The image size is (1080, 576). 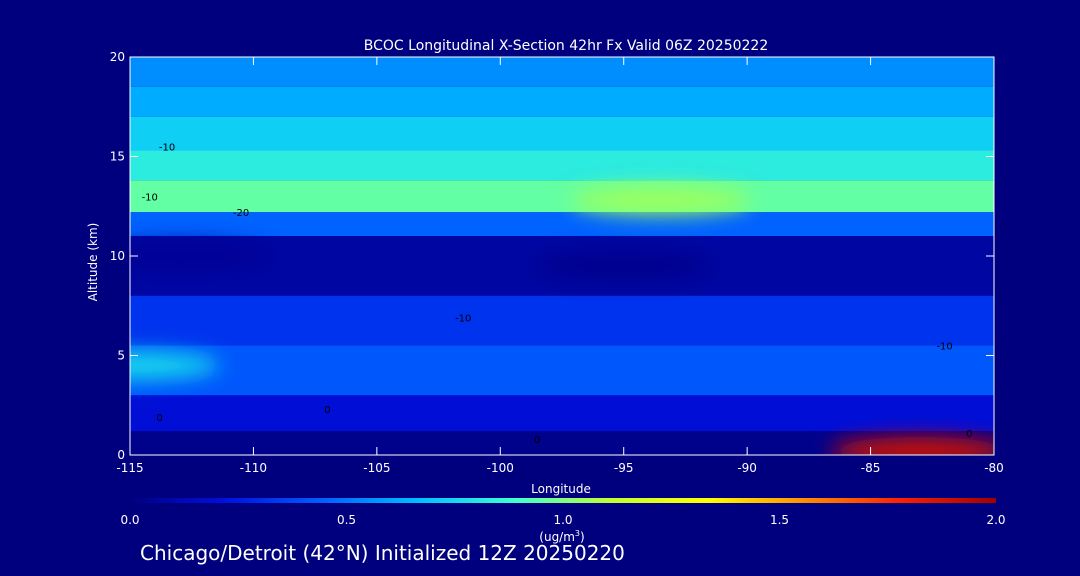 I want to click on y-tick-label: 0, so click(x=121, y=455).